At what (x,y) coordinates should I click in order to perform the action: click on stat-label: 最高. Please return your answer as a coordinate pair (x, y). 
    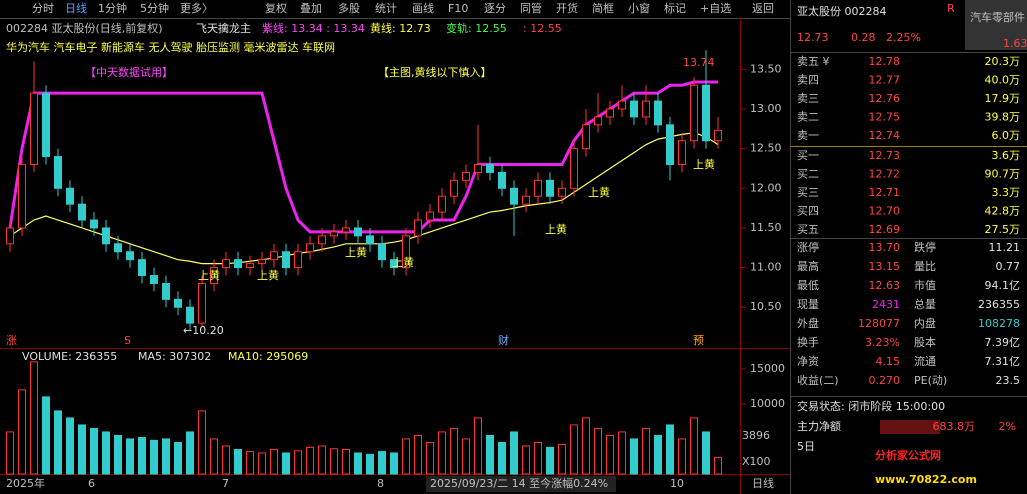
    Looking at the image, I should click on (808, 266).